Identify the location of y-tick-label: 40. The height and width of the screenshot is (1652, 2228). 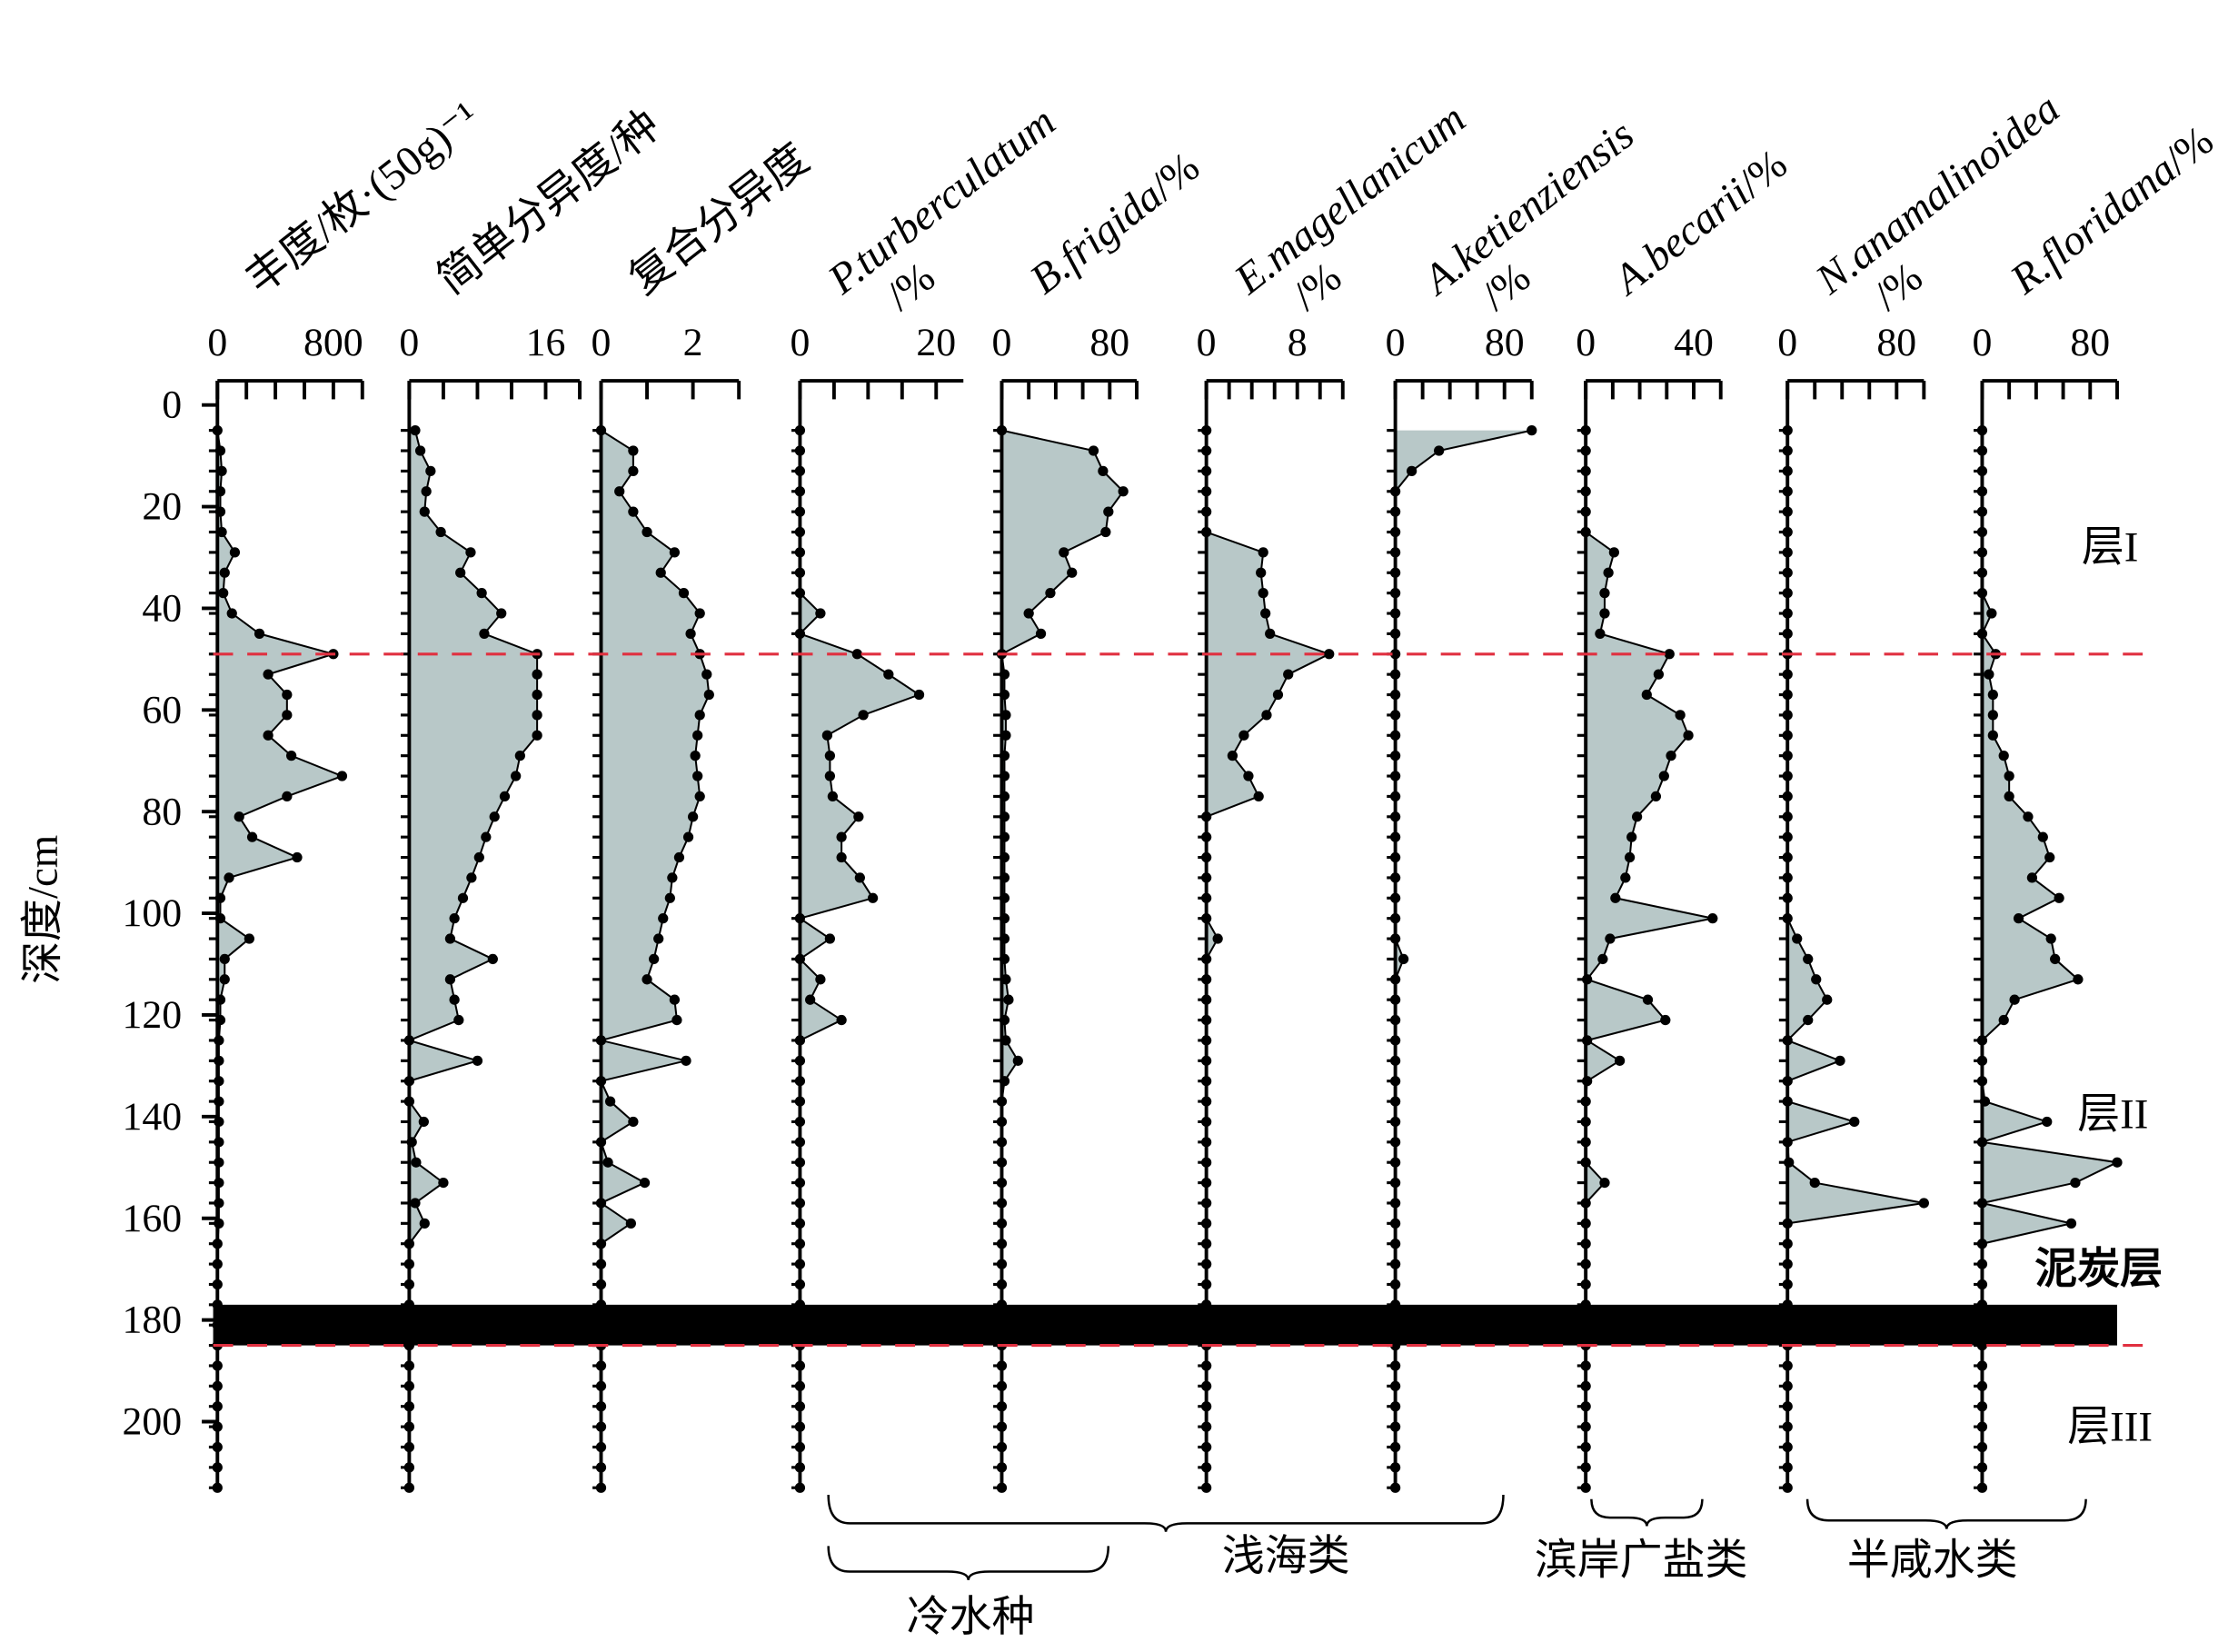
(162, 609).